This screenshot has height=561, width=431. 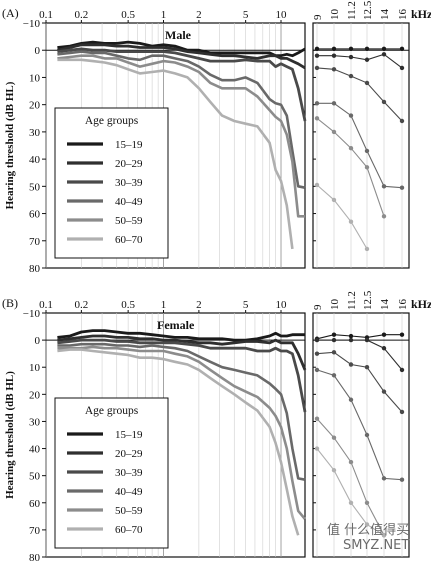 What do you see at coordinates (360, 355) in the screenshot?
I see `ext-series-line-20–29` at bounding box center [360, 355].